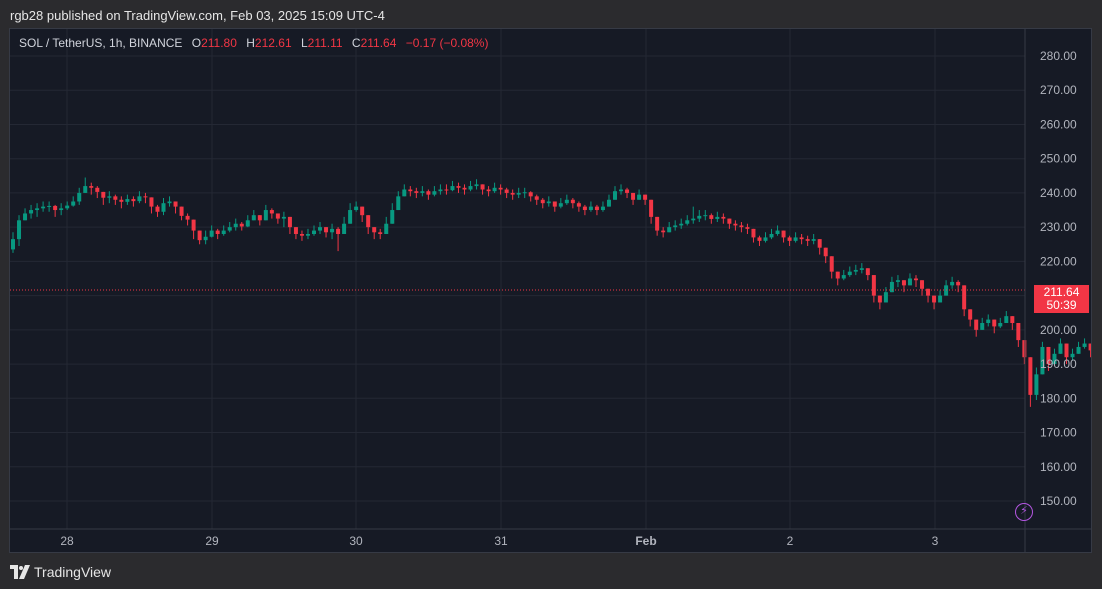  Describe the element at coordinates (304, 43) in the screenshot. I see `low-label: L` at that location.